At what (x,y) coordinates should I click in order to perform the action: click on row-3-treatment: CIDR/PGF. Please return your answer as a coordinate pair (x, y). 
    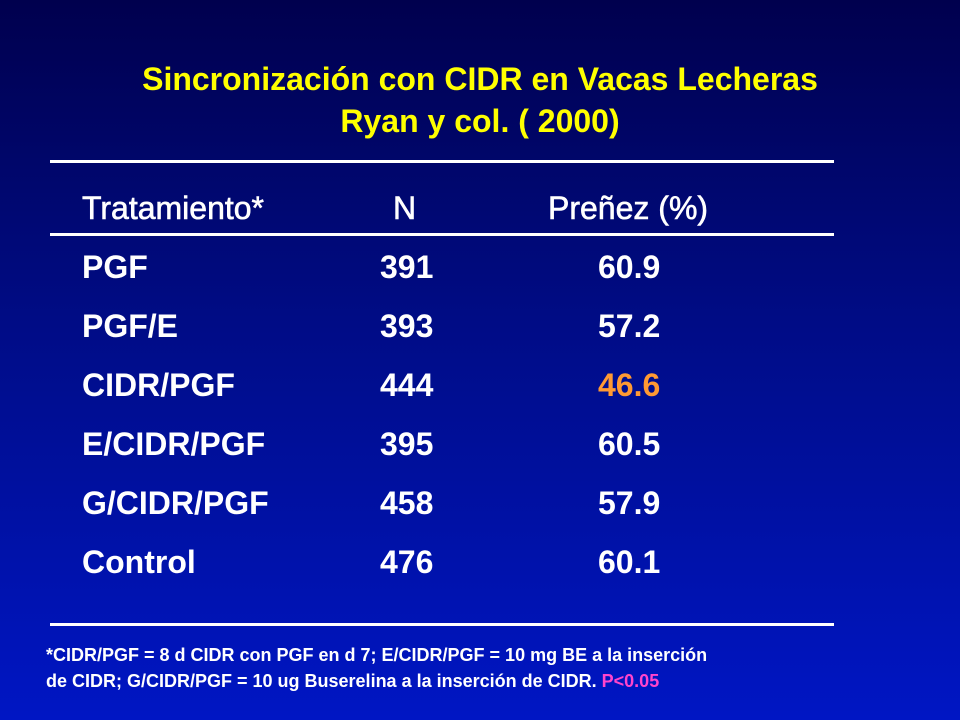
    Looking at the image, I should click on (158, 385).